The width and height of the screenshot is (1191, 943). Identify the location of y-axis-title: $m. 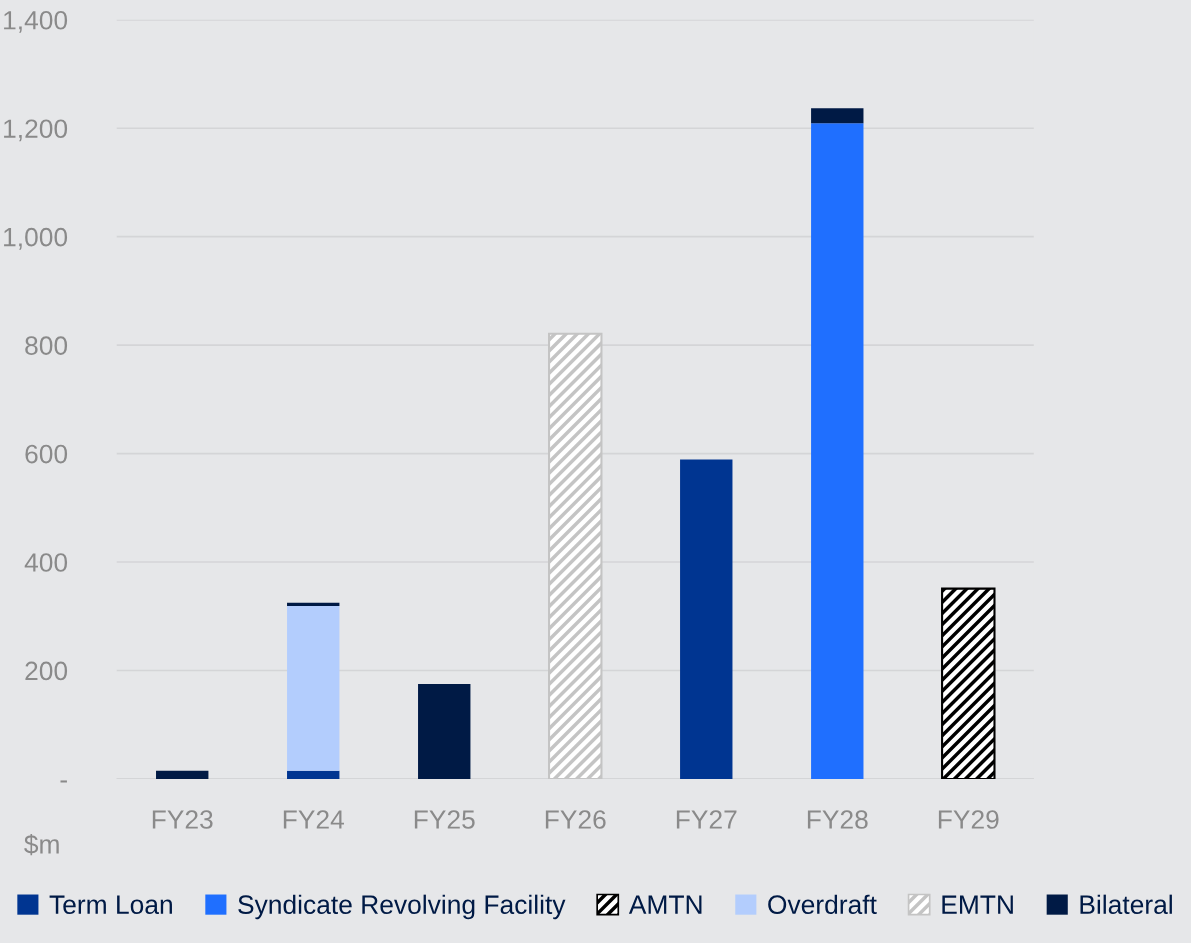
(41, 844).